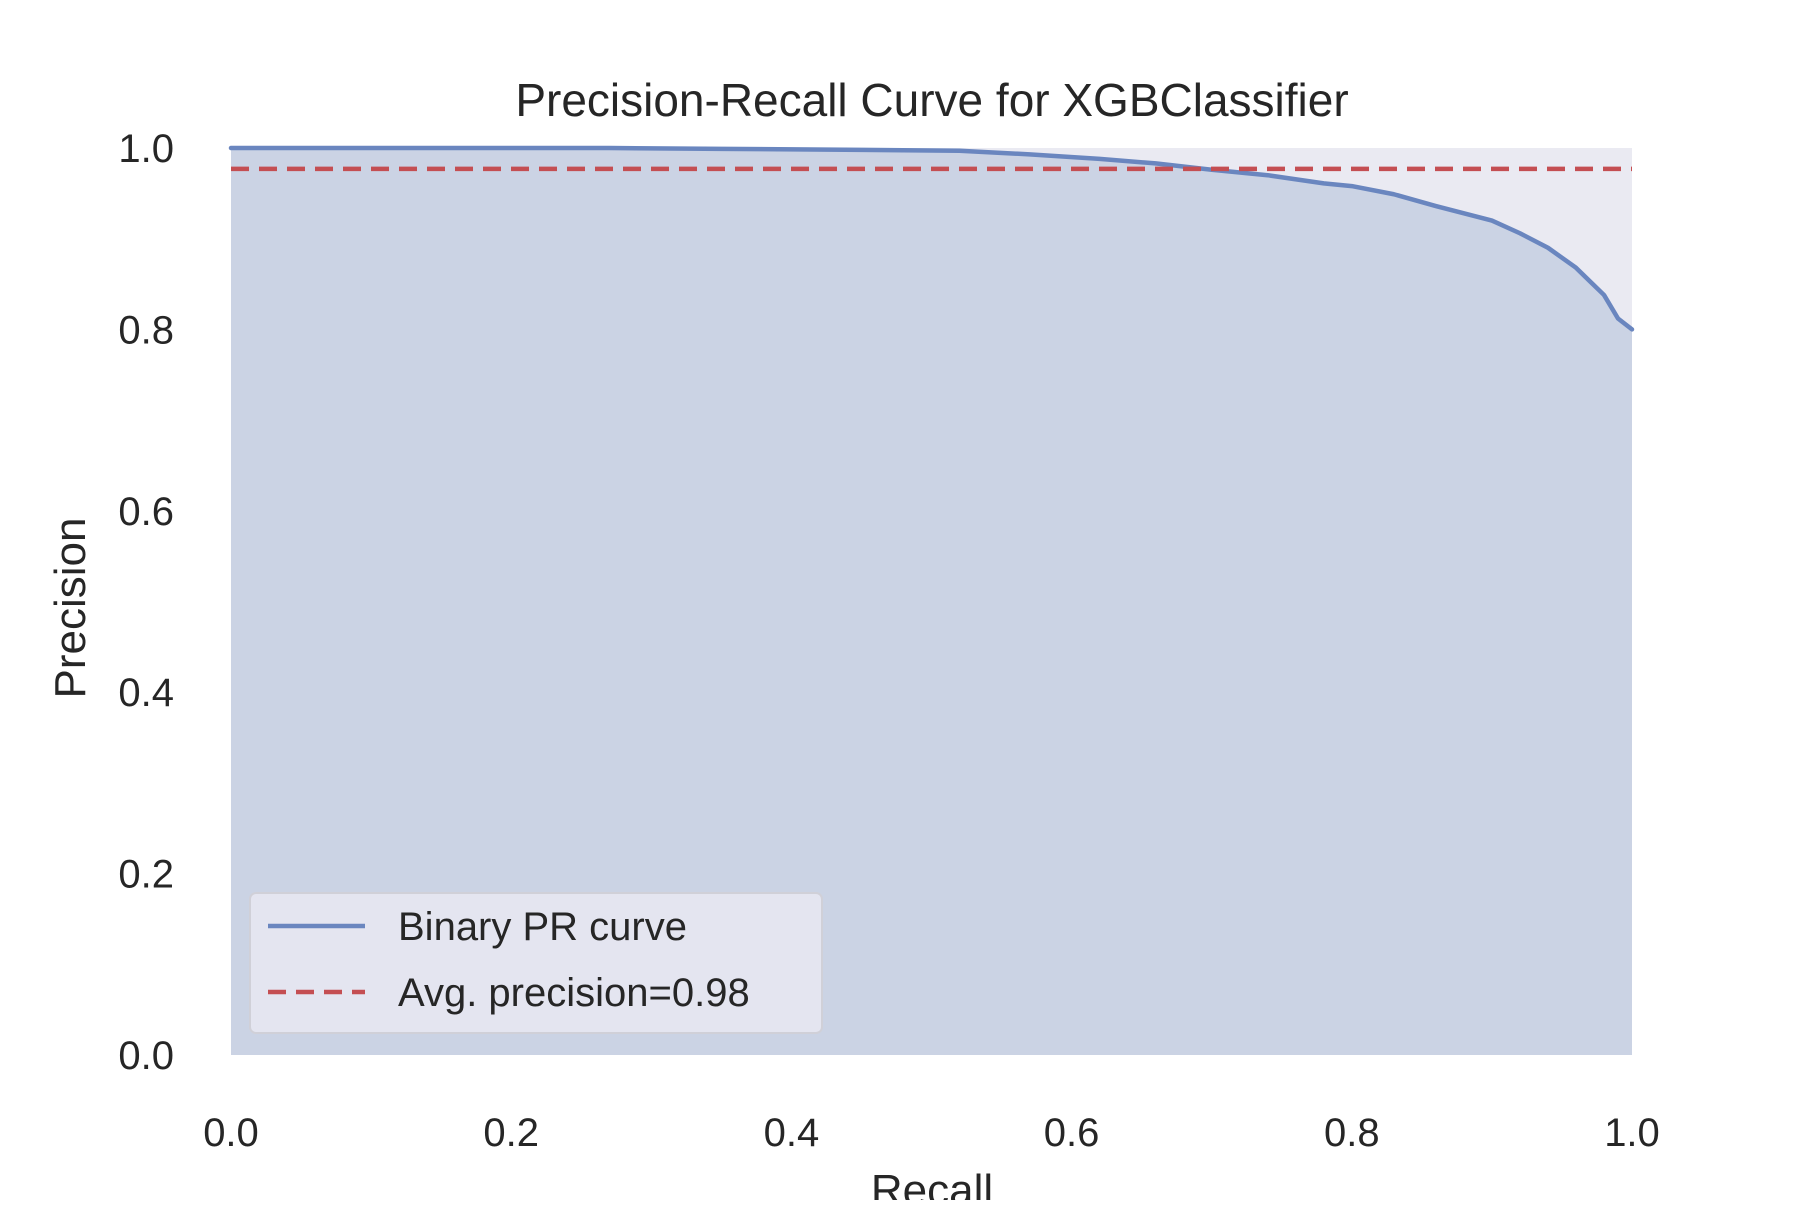 The width and height of the screenshot is (1800, 1205). I want to click on y-axis-ticks: 0.0 0.2 0.4 0.6 0.8 1.0, so click(146, 602).